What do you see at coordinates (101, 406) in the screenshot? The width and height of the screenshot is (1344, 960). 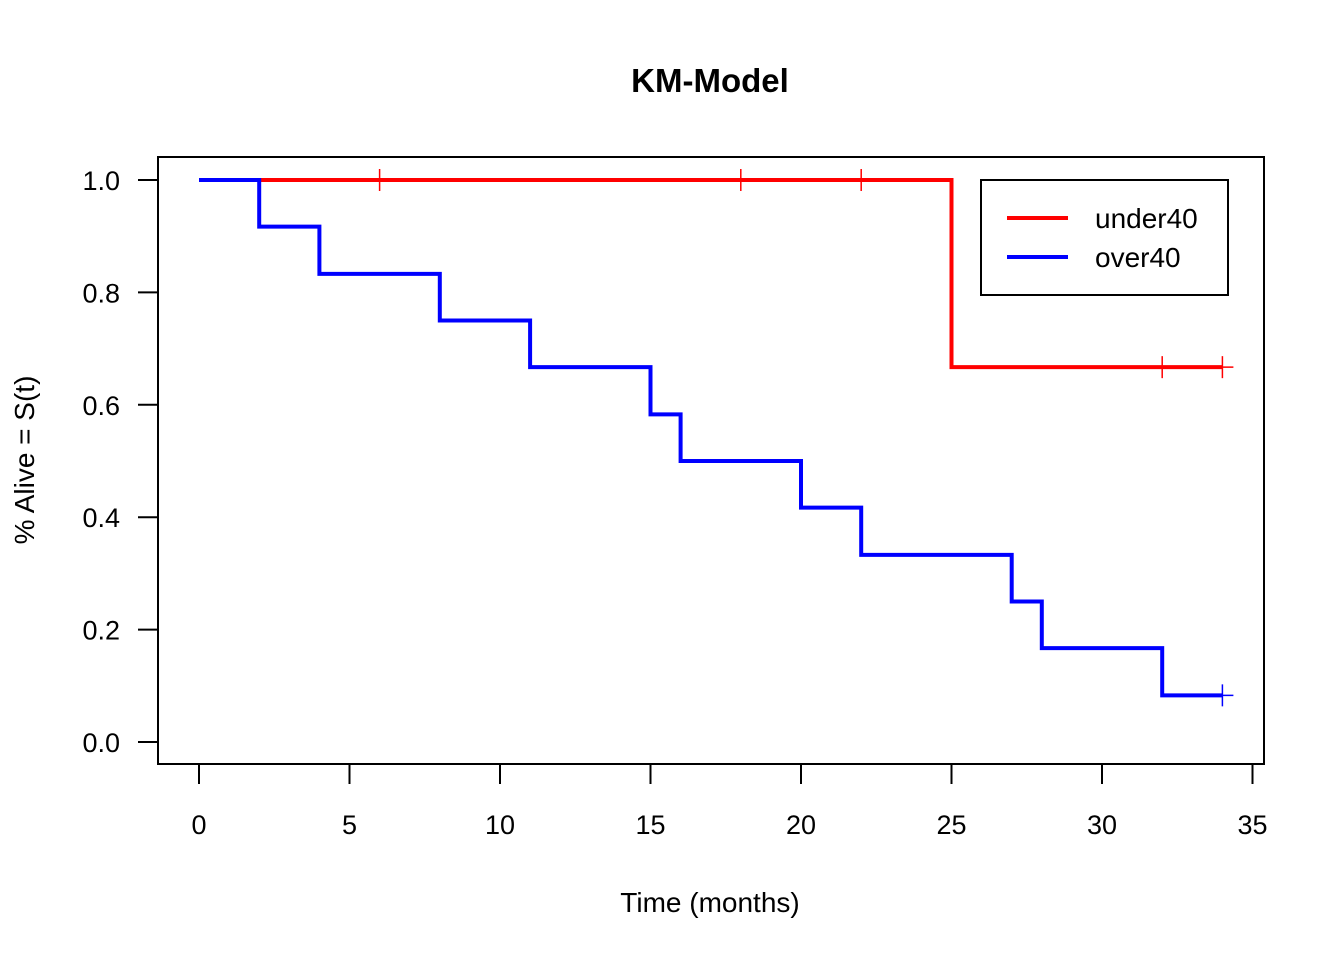 I see `y-tick-label: 0.6` at bounding box center [101, 406].